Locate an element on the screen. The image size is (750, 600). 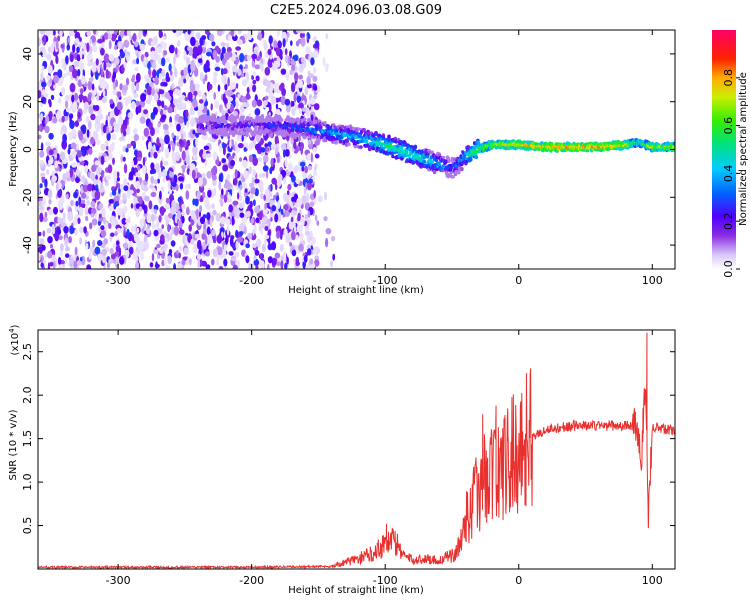
colorbar-gradient is located at coordinates (724, 149).